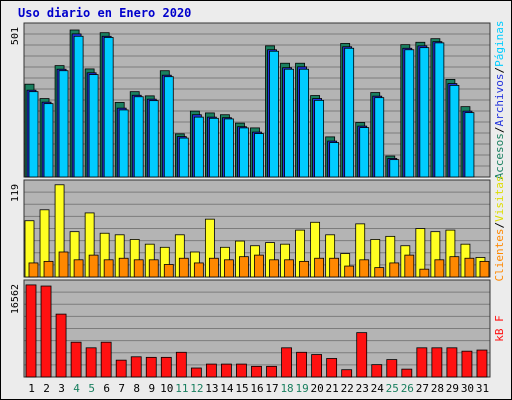  I want to click on legend-panel-2: Clientes/Visitas, so click(499, 229).